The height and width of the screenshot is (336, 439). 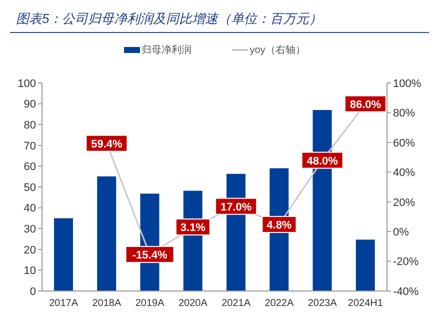 I want to click on x-tick-label: 2019A, so click(x=150, y=304).